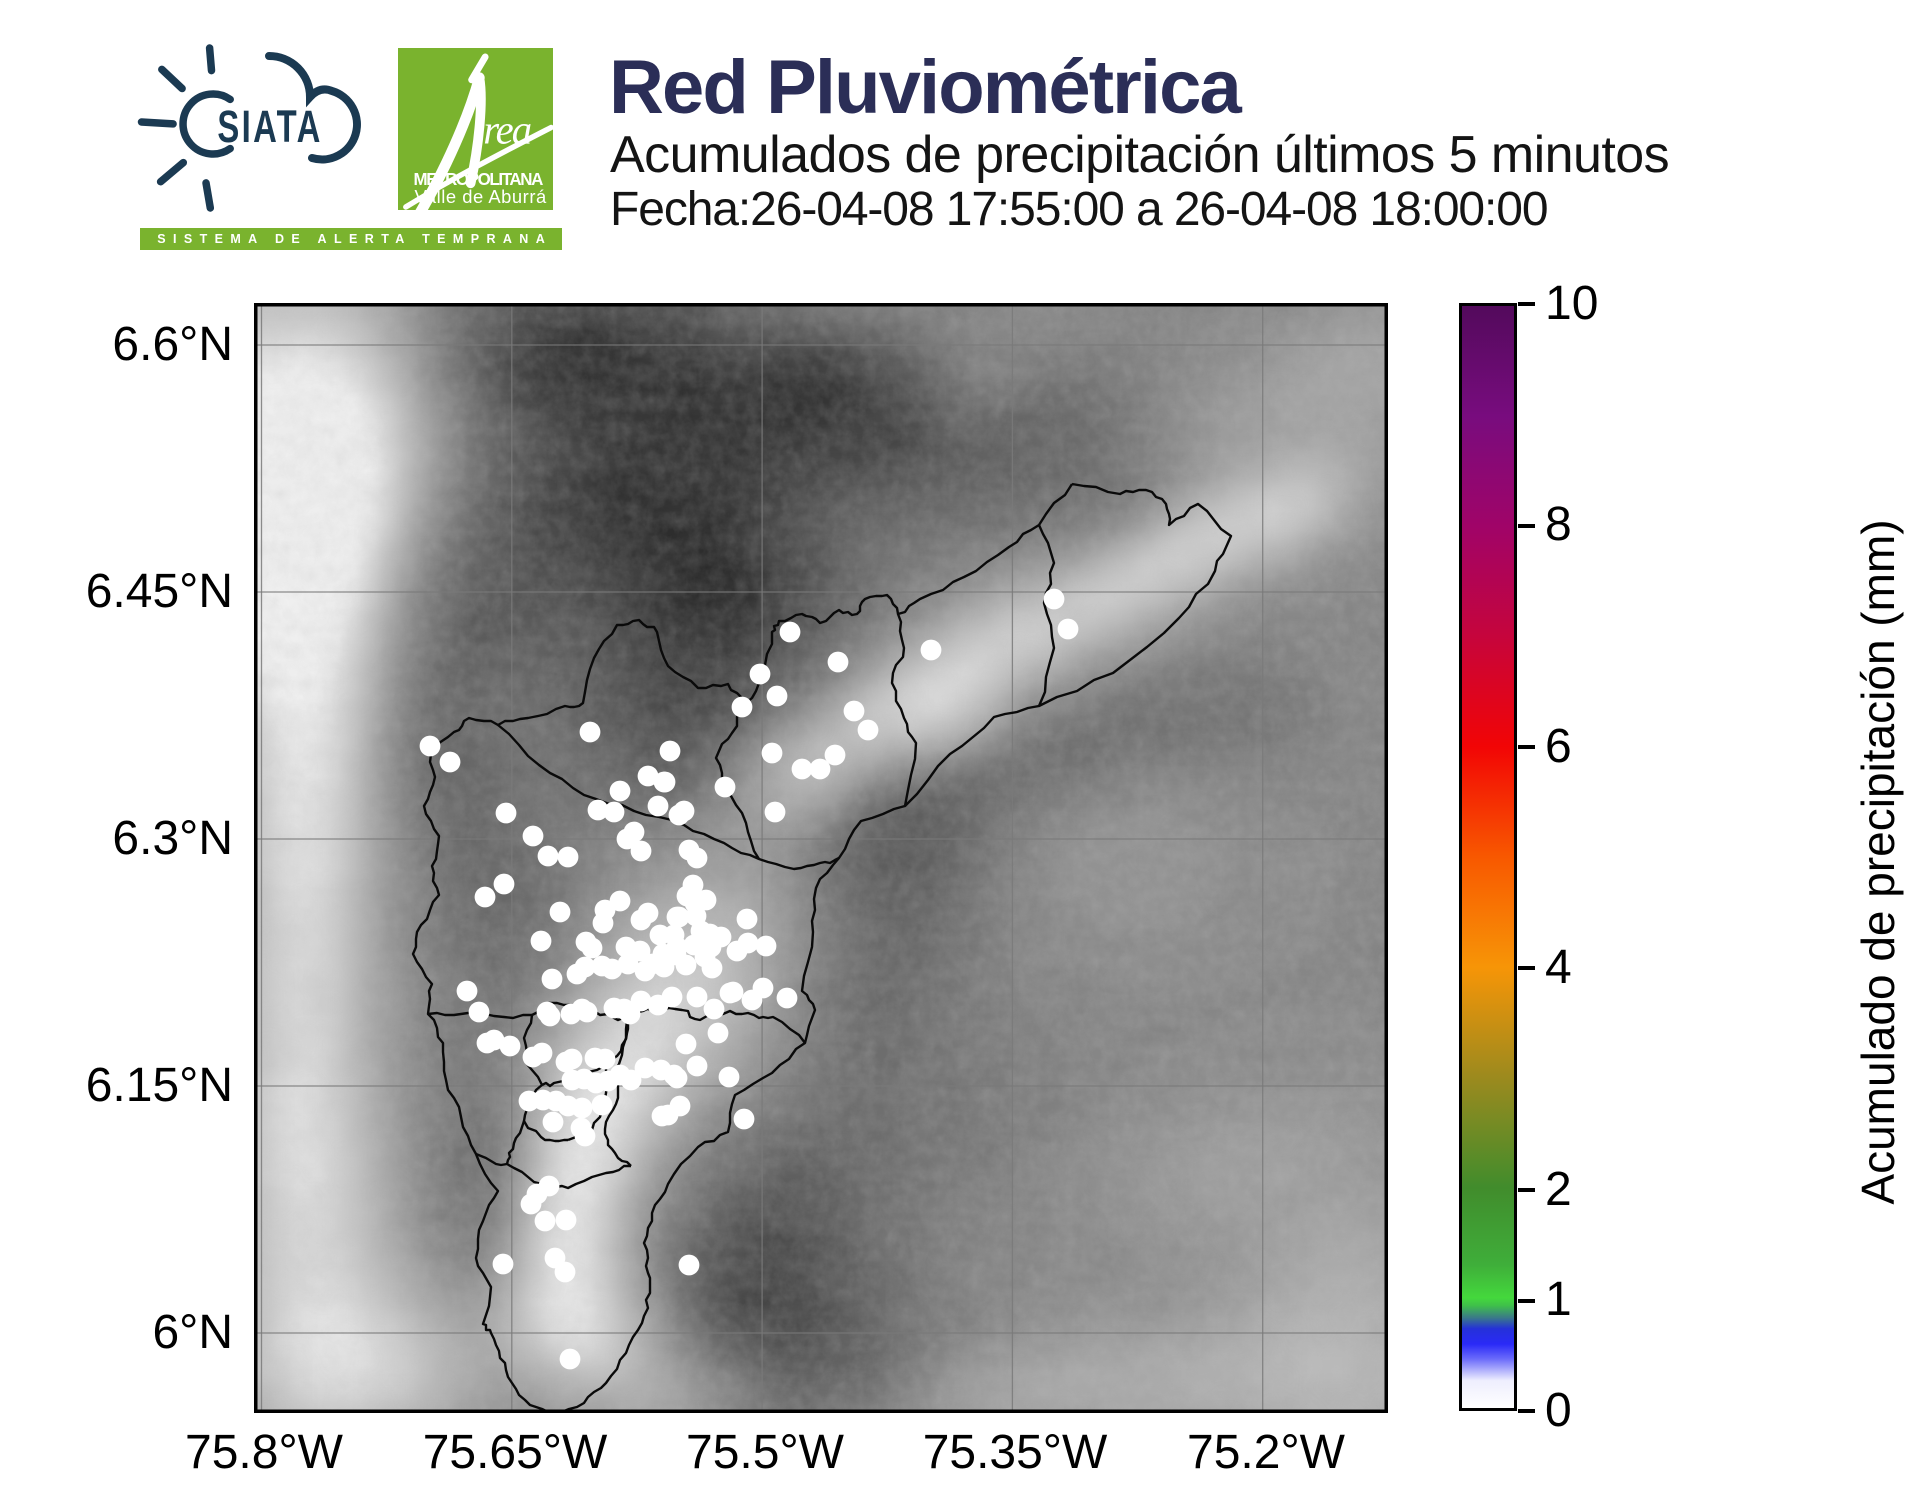  I want to click on svg-text: SIATA, so click(268, 127).